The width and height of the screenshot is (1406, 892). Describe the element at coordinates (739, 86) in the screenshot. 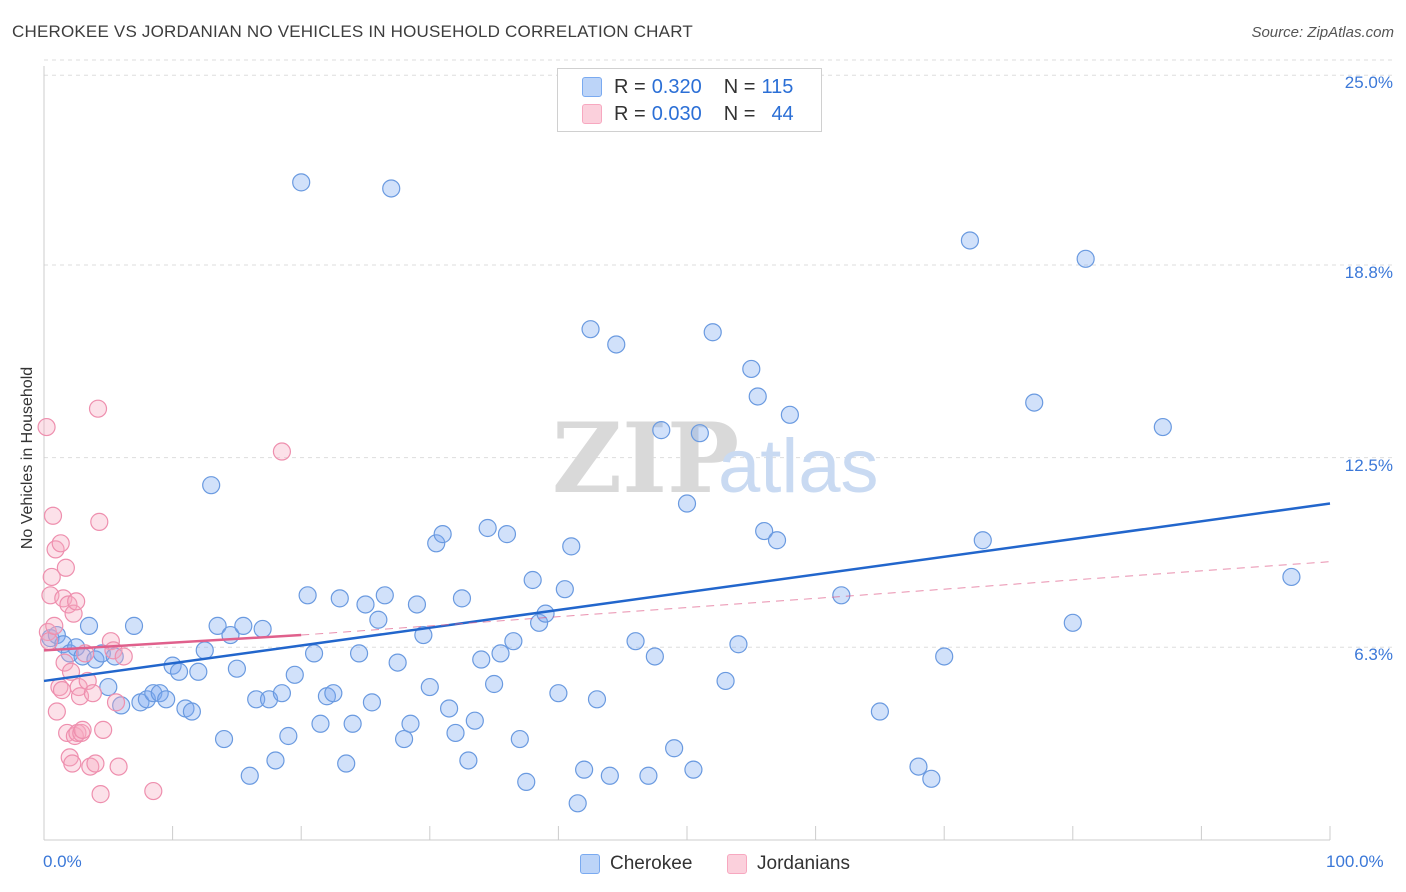

I see `legend-n-label: N =` at that location.